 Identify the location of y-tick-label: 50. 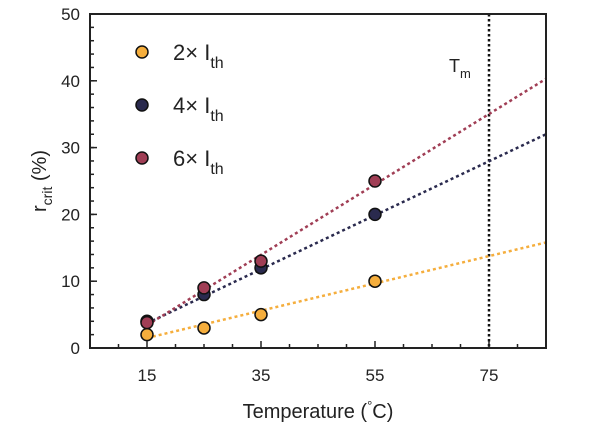
(70, 14).